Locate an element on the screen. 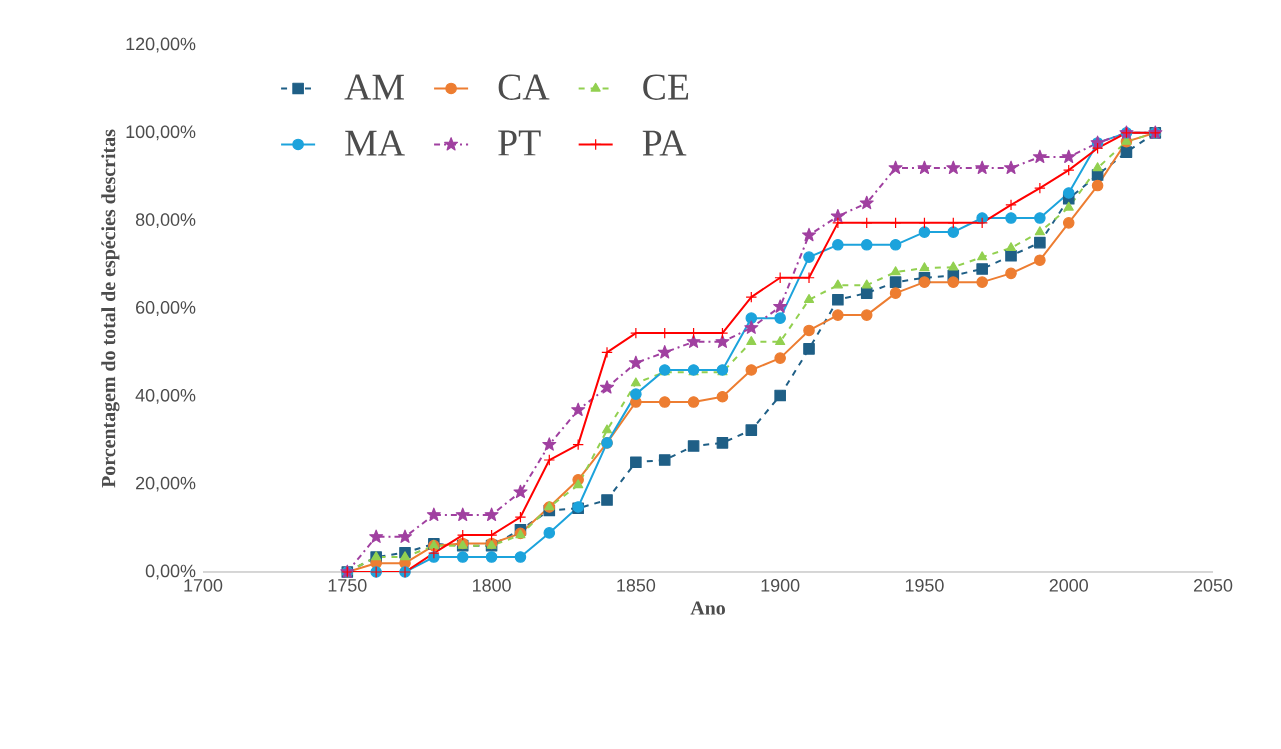 The width and height of the screenshot is (1281, 749). y-tick-label: 20,00% is located at coordinates (166, 484).